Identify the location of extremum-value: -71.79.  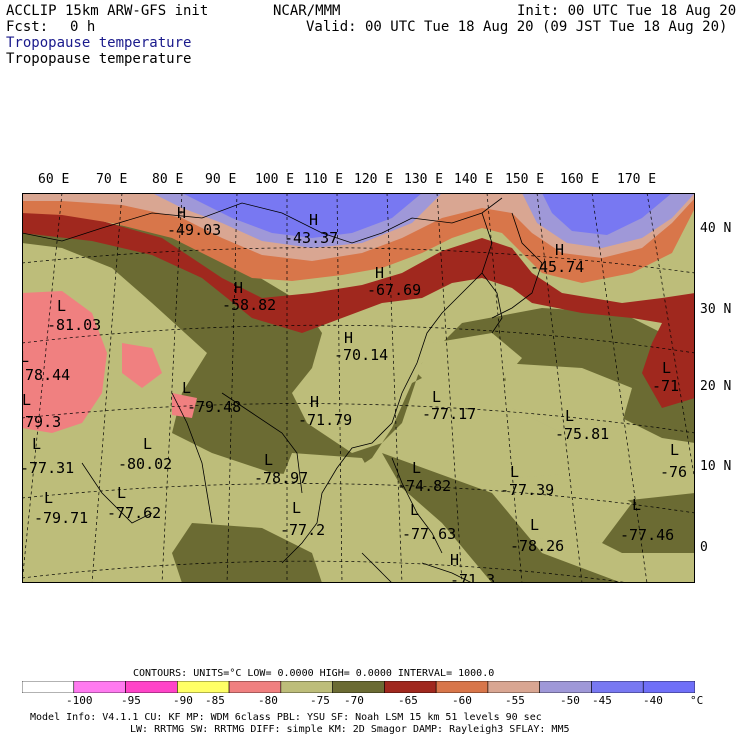
(325, 420).